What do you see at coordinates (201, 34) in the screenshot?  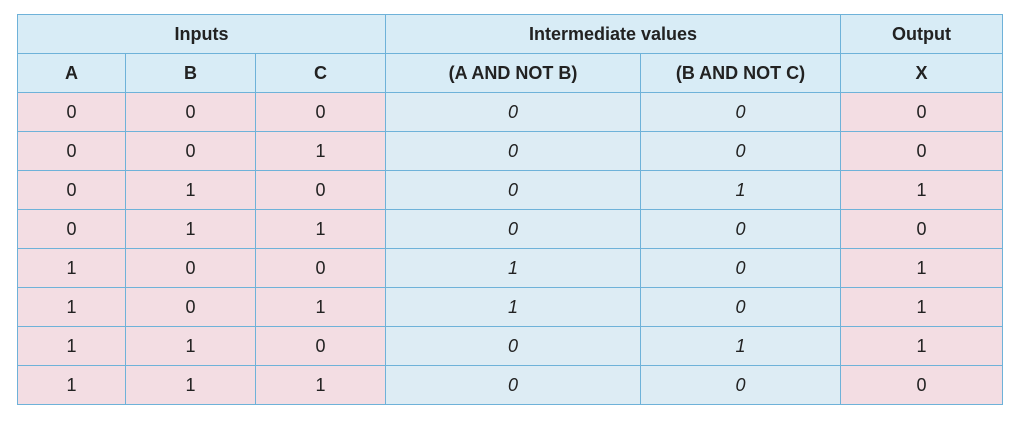 I see `group-header: Inputs` at bounding box center [201, 34].